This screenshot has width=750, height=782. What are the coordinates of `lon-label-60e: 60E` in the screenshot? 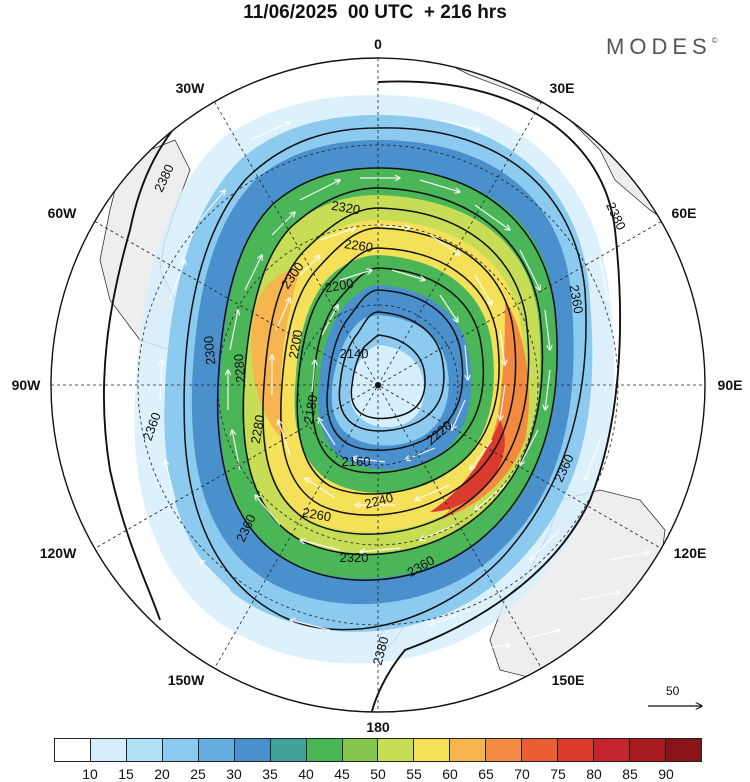 It's located at (684, 213).